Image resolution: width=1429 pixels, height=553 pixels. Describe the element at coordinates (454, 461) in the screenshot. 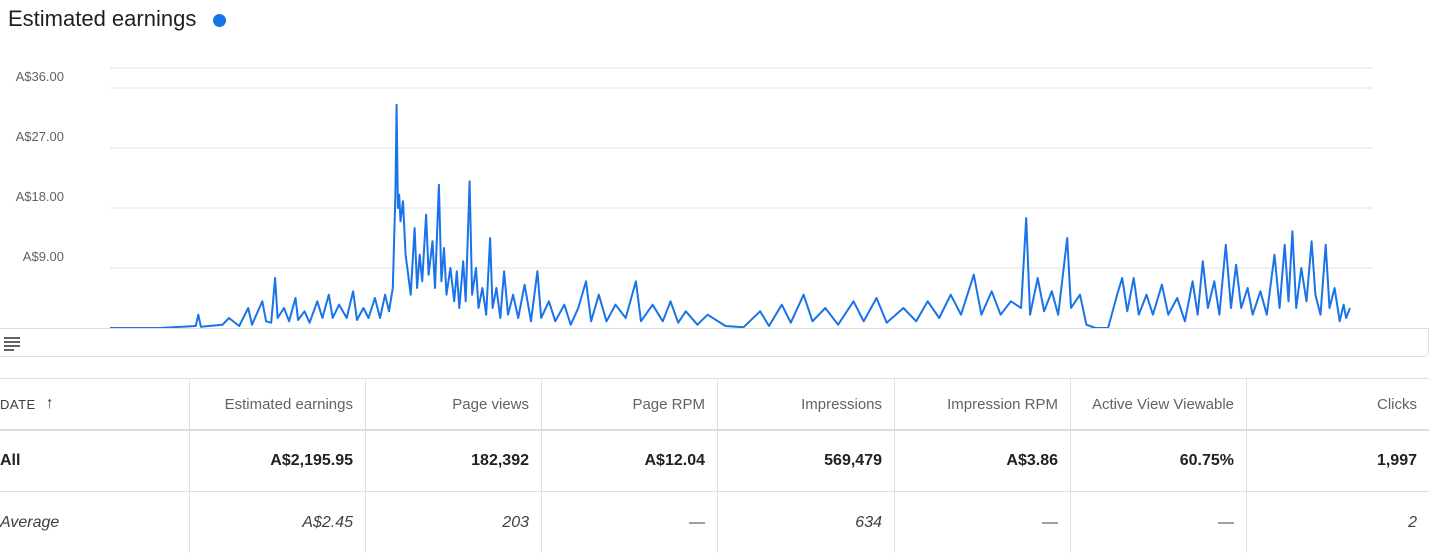

I see `table-cell: 182,392` at that location.